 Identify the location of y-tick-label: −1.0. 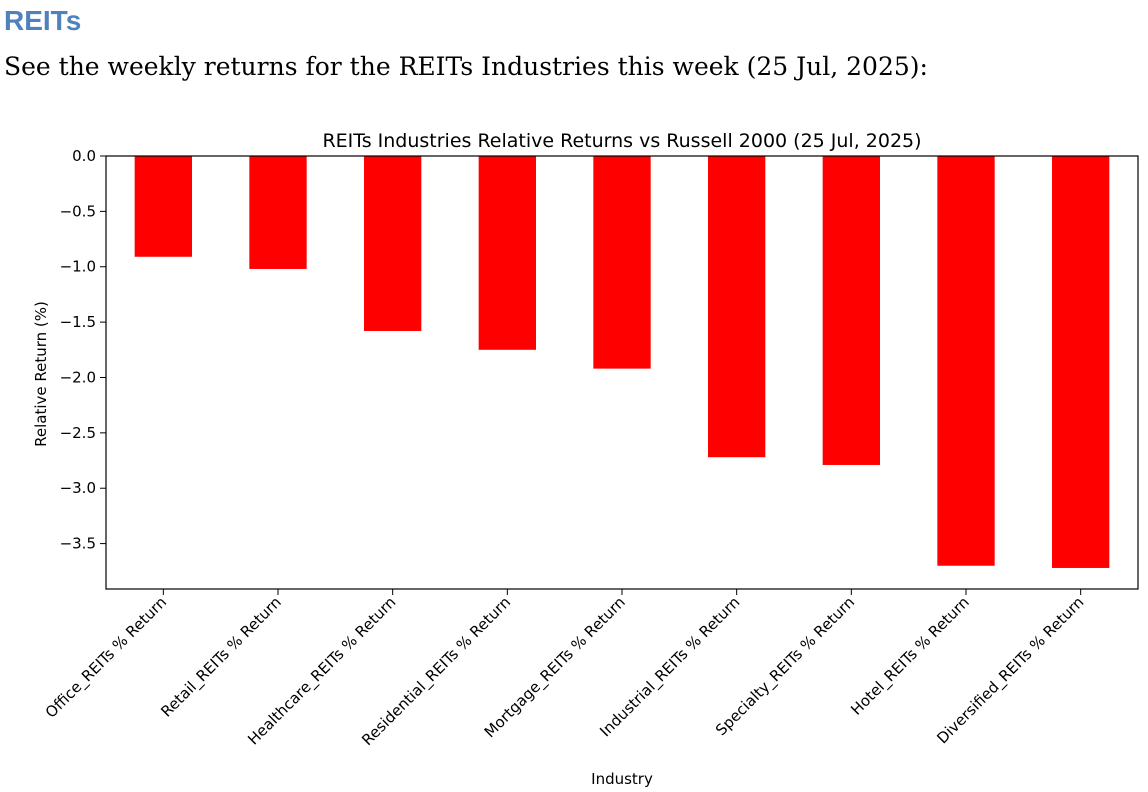
(78, 267).